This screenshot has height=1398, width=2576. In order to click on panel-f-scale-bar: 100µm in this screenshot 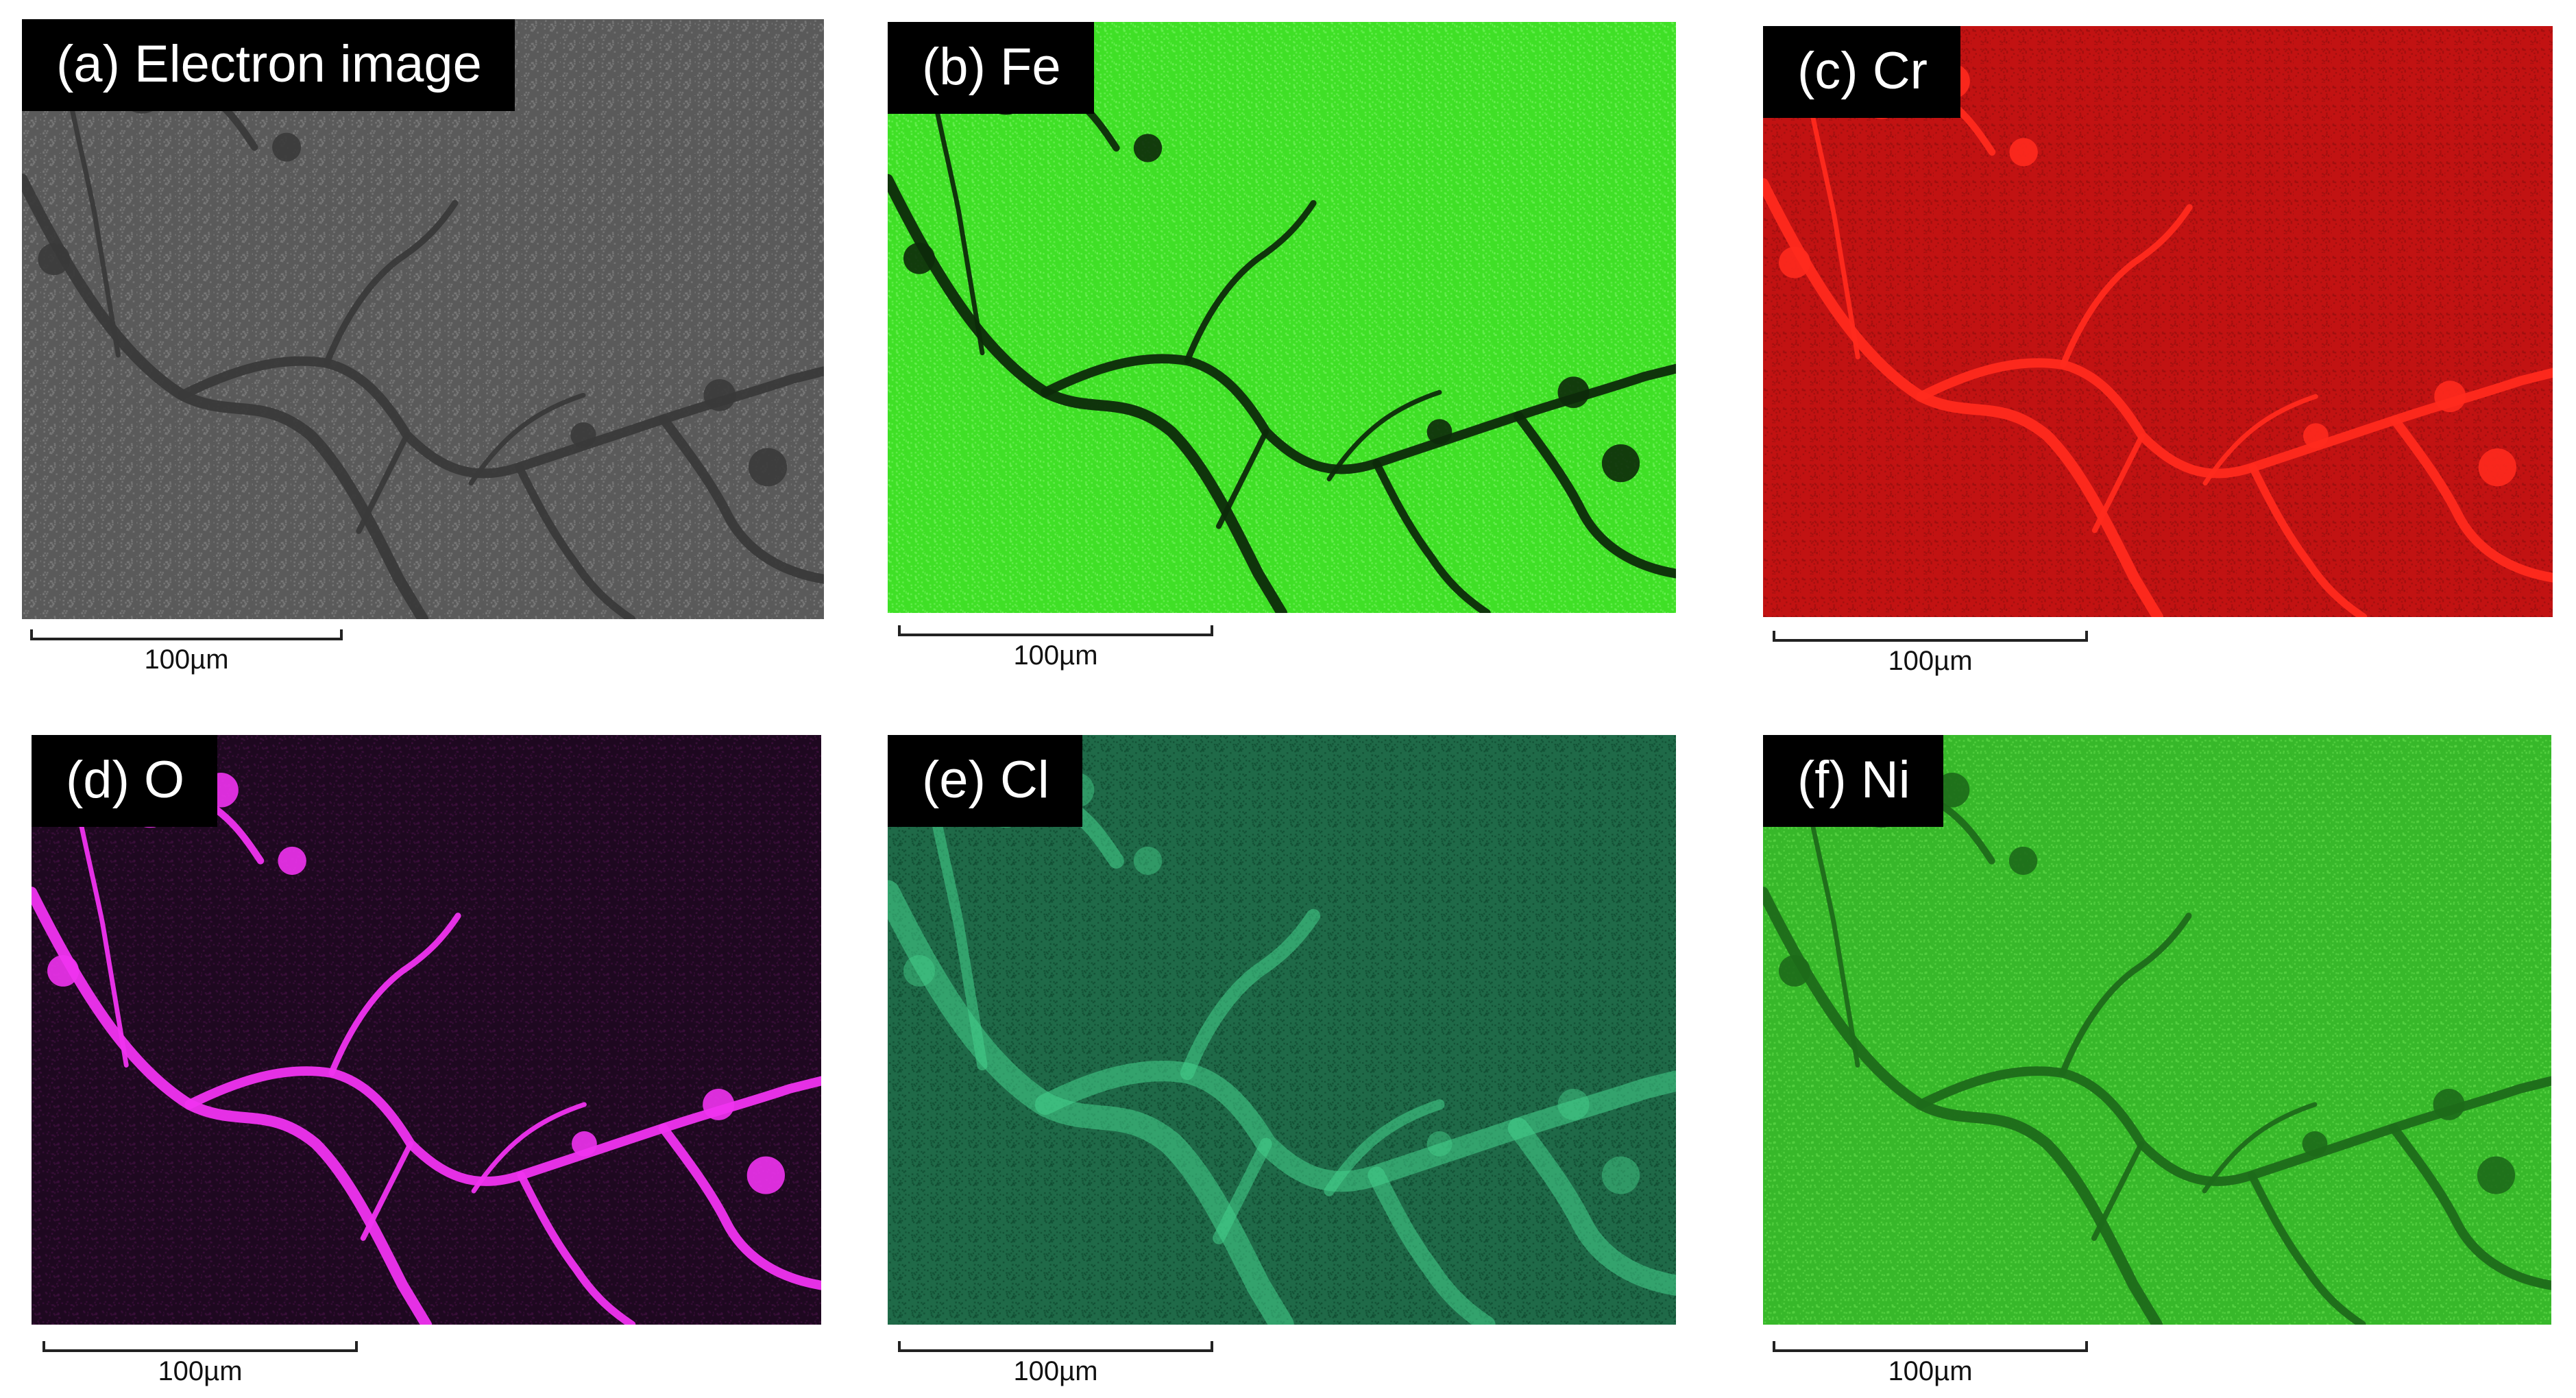, I will do `click(1930, 1365)`.